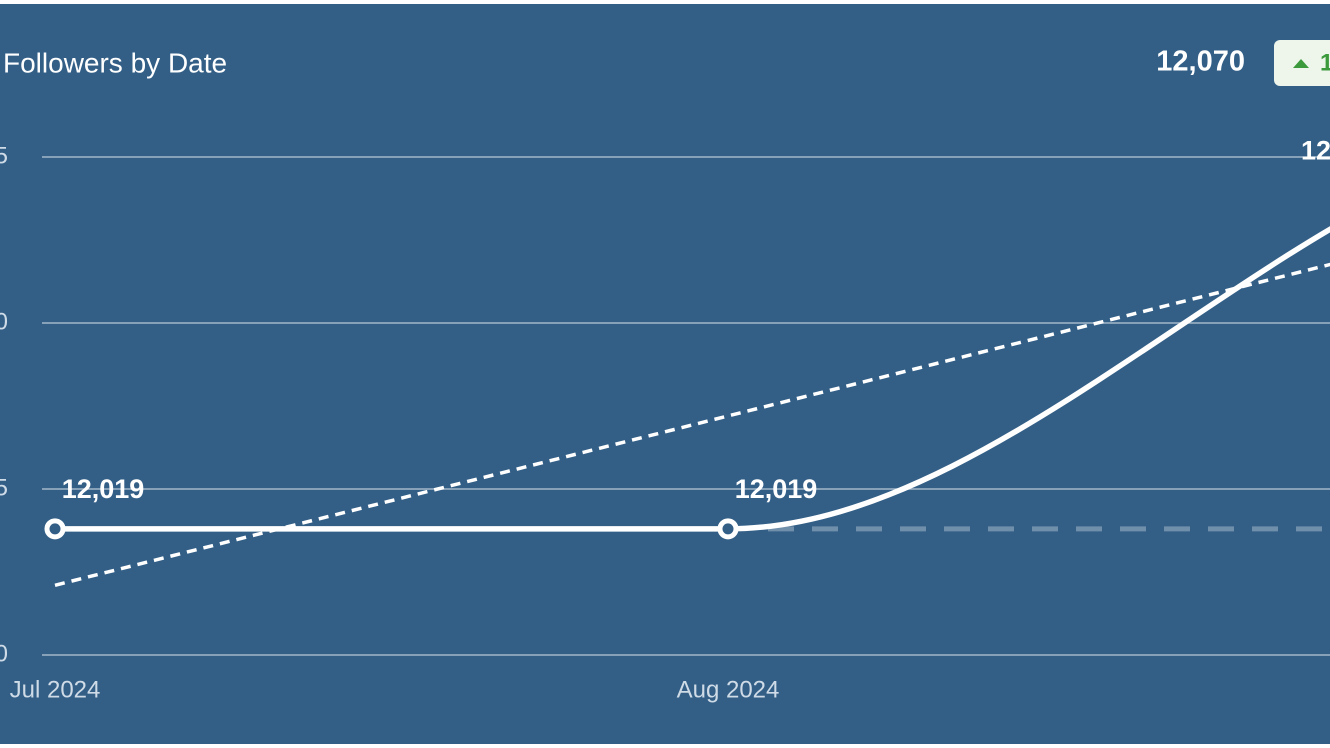  What do you see at coordinates (1200, 62) in the screenshot?
I see `summary-value: 12,070` at bounding box center [1200, 62].